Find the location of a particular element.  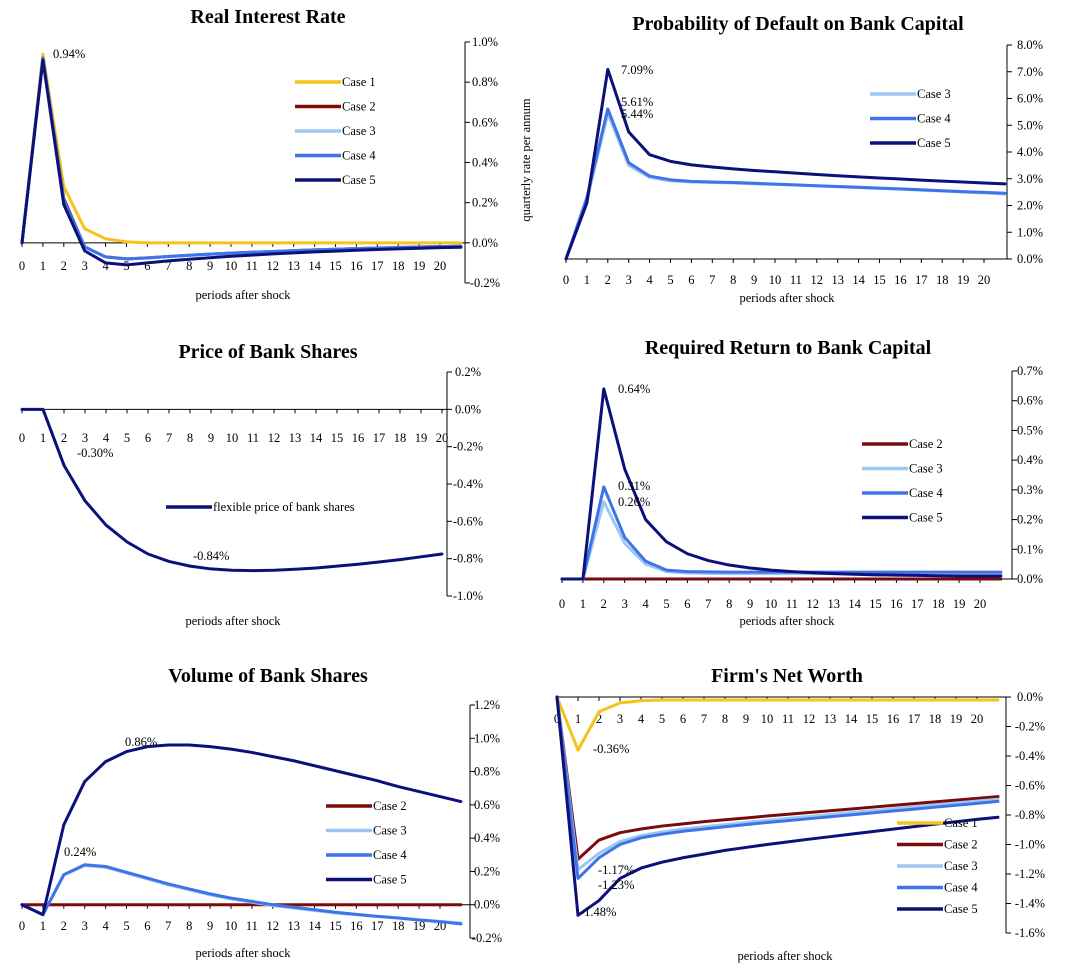

y-tick-label: 5.0% is located at coordinates (1030, 125).